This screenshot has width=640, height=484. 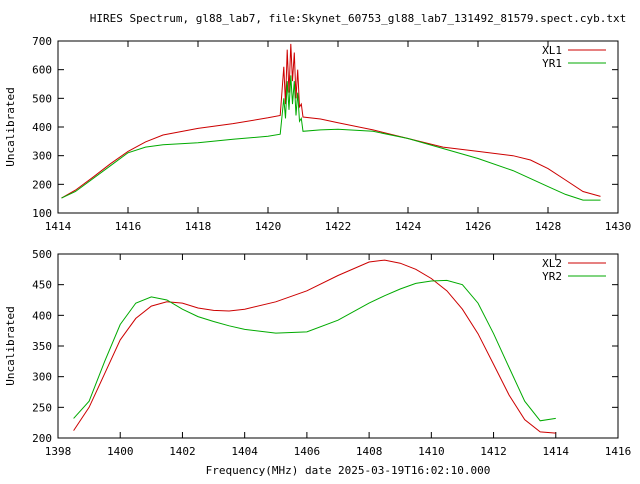 What do you see at coordinates (548, 226) in the screenshot?
I see `x-tick-label: 1428` at bounding box center [548, 226].